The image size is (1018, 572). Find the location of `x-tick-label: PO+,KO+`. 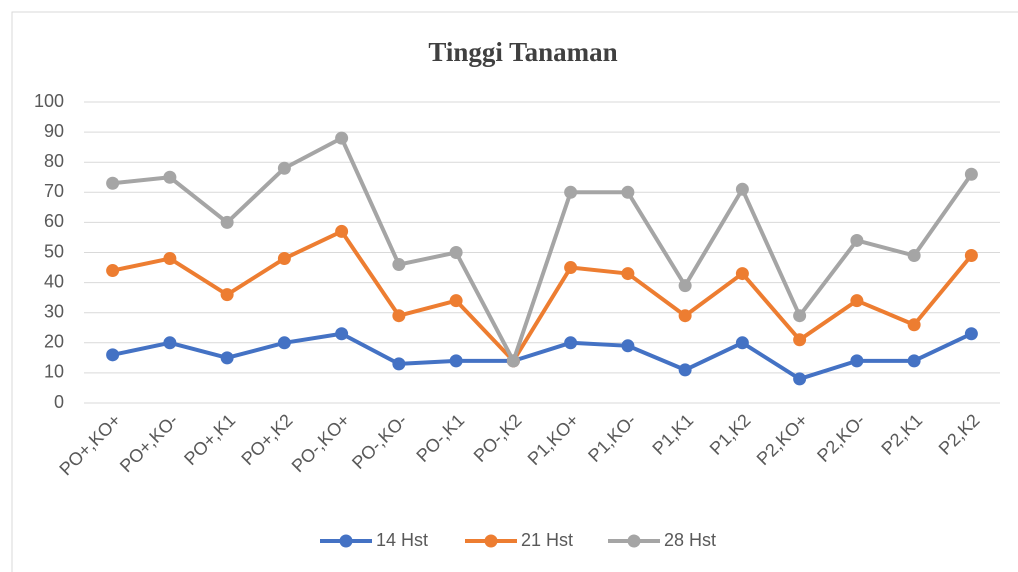

x-tick-label: PO+,KO+ is located at coordinates (89, 444).